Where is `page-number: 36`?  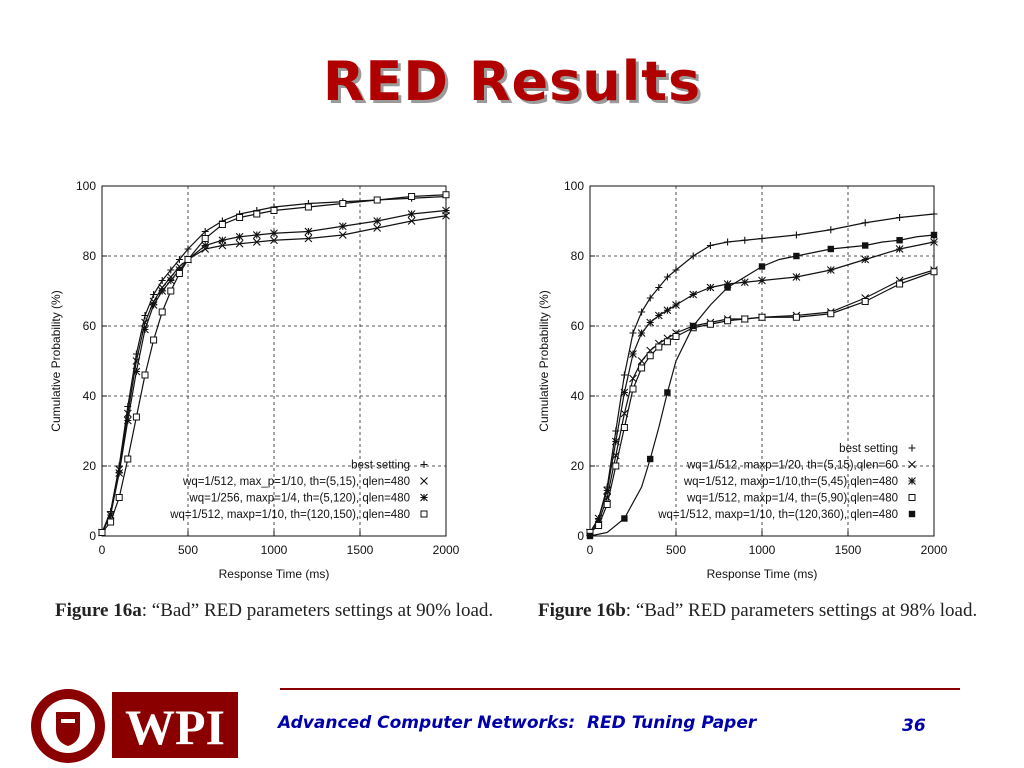 page-number: 36 is located at coordinates (914, 726).